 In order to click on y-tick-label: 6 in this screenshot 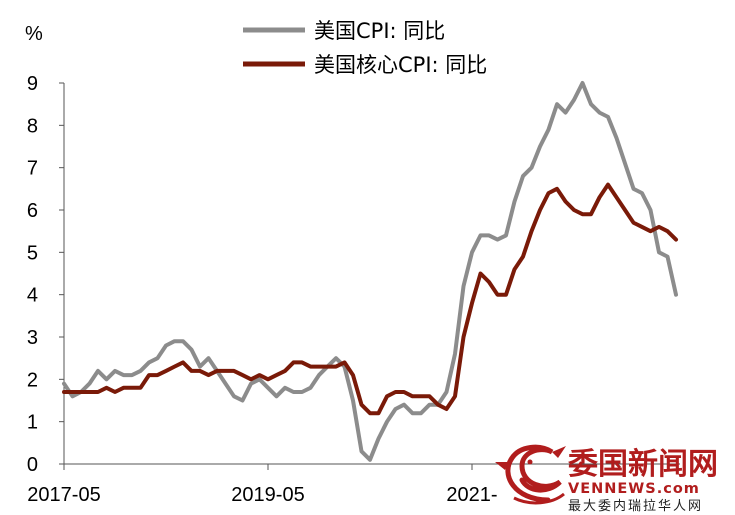, I will do `click(32, 211)`.